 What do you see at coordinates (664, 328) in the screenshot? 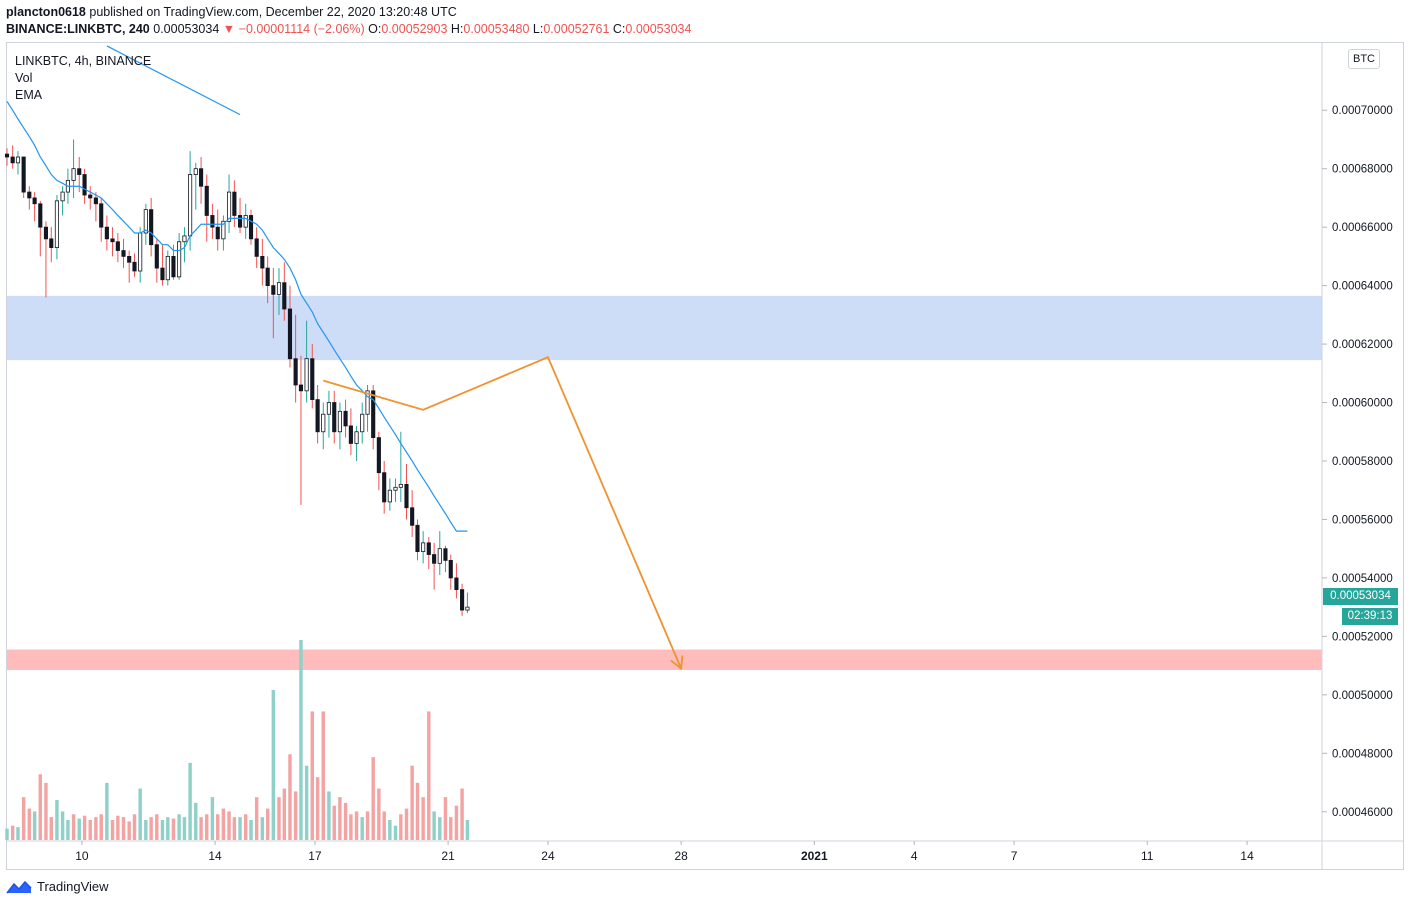
I see `resistance-zone` at bounding box center [664, 328].